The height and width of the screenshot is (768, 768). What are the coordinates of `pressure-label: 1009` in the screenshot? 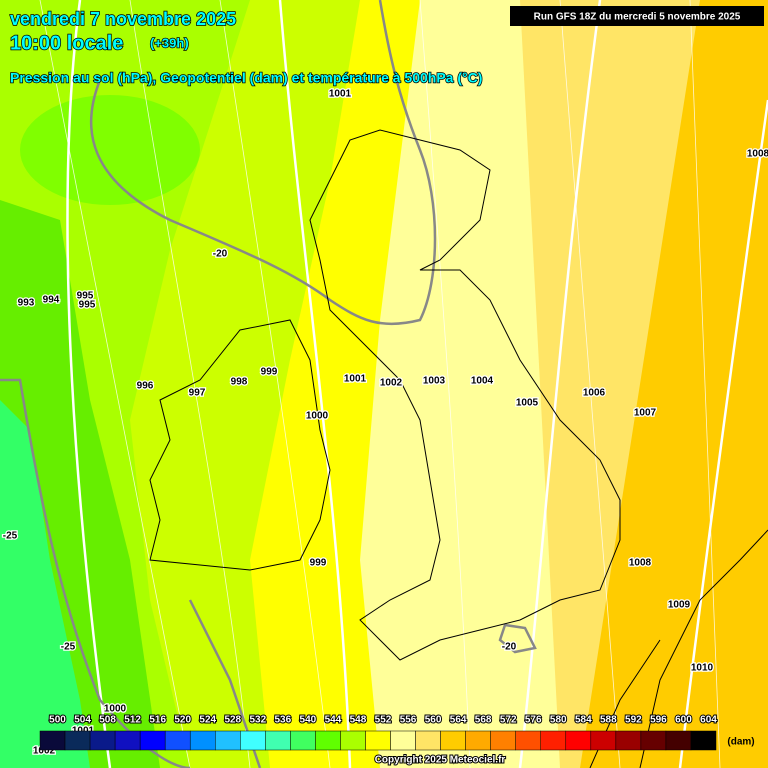 It's located at (679, 605).